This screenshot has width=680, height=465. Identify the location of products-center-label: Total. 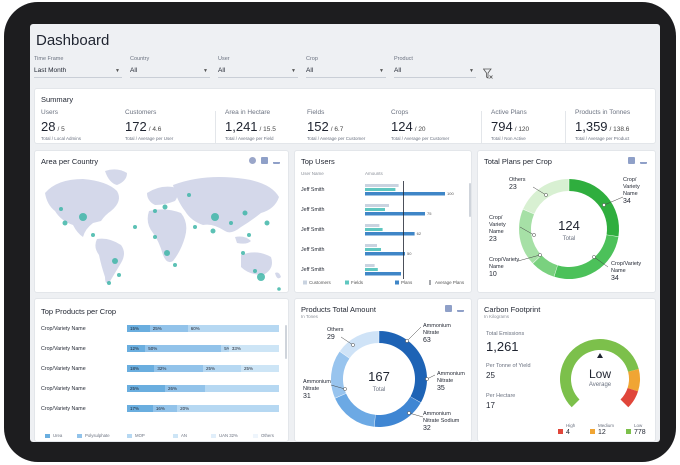
(379, 390).